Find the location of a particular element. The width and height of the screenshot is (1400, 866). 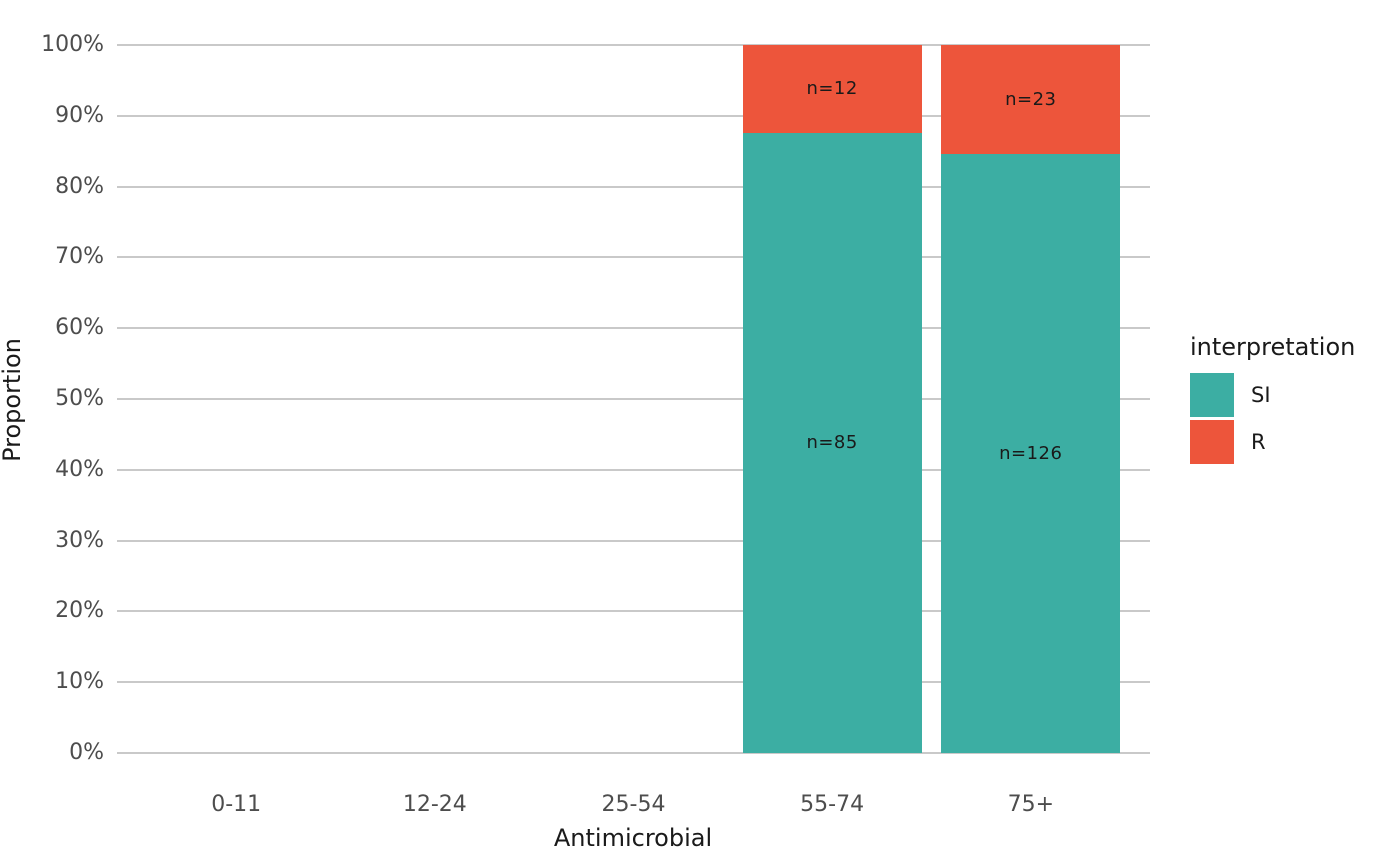

bar-count-label: n=12 is located at coordinates (832, 89).